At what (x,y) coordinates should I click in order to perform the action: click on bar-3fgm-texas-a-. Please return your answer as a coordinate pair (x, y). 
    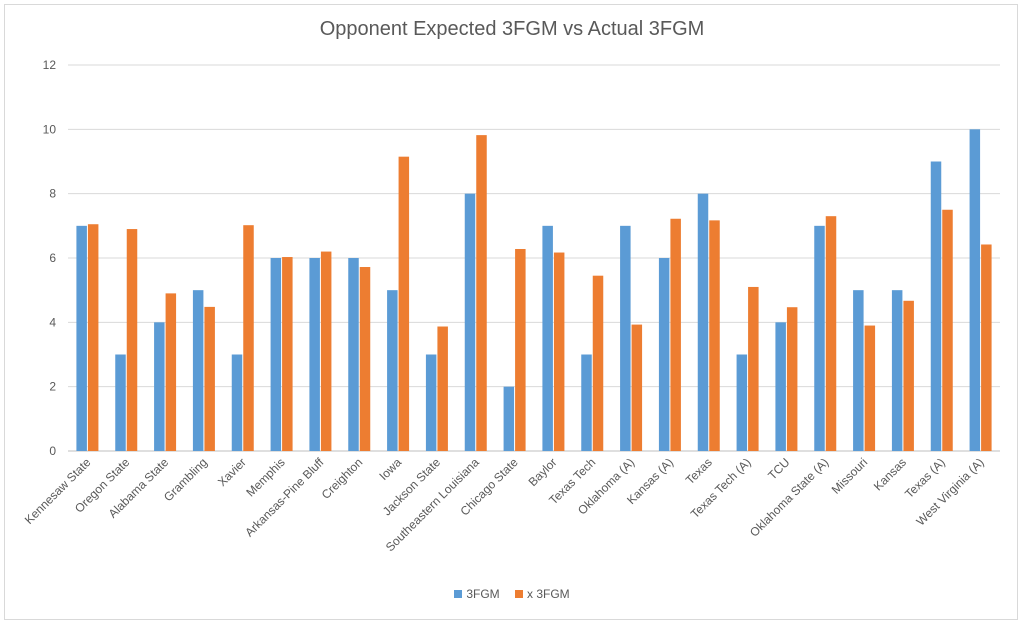
    Looking at the image, I should click on (936, 306).